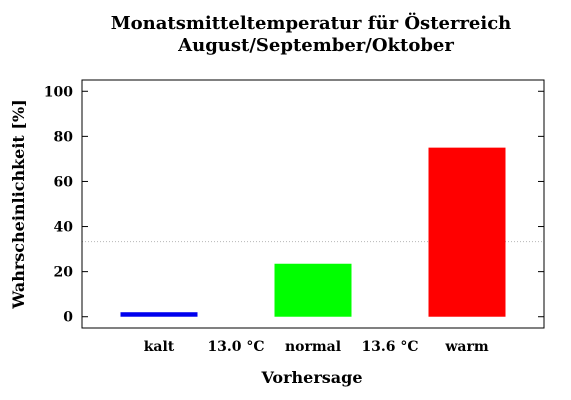  I want to click on bar-kalt, so click(159, 314).